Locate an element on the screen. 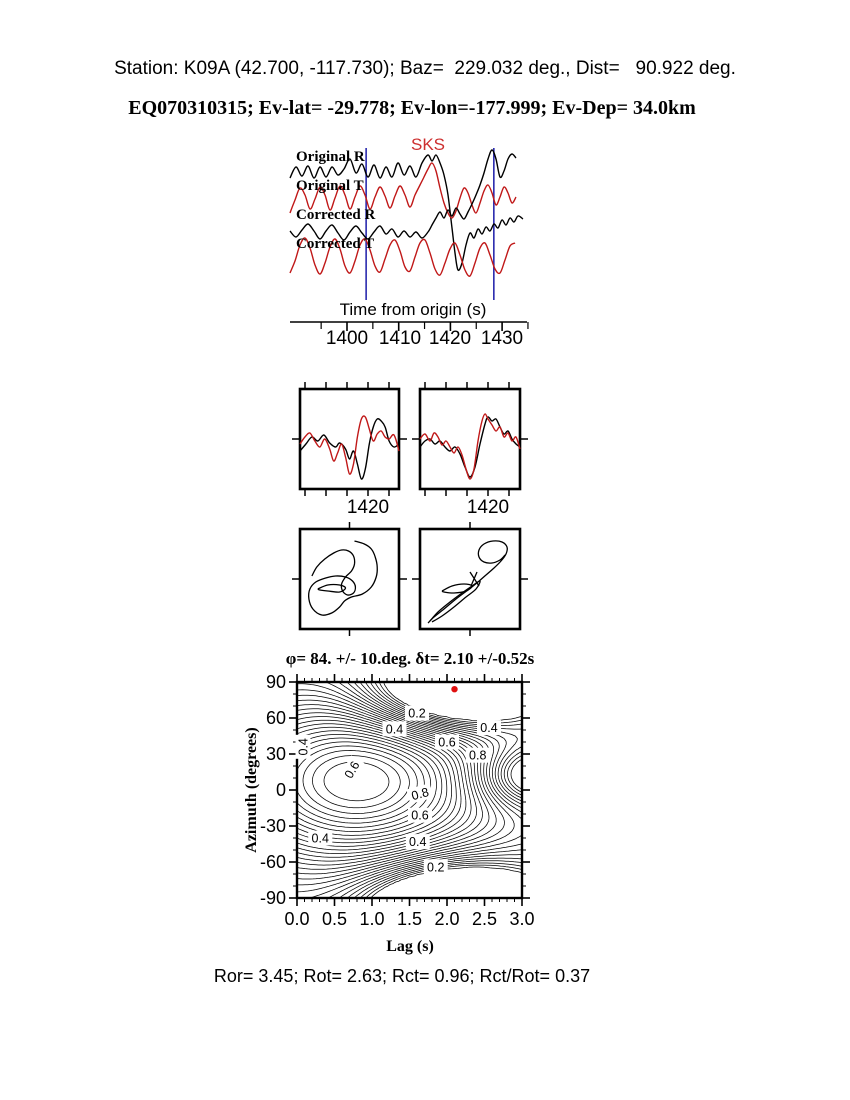  error-surface-title: φ= 84. +/- 10.deg. δt= 2.10 +/-0.52s is located at coordinates (410, 658).